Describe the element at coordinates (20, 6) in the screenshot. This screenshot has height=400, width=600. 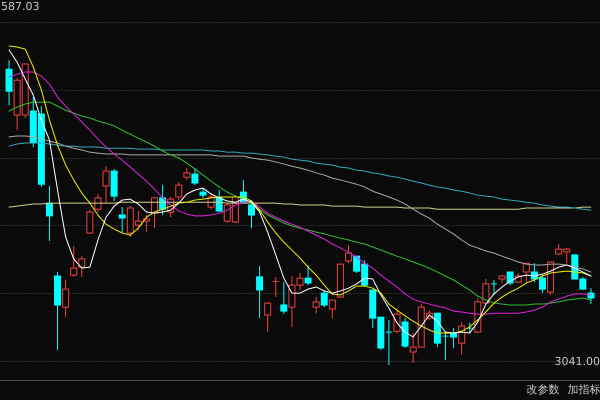
I see `text: 587.03` at that location.